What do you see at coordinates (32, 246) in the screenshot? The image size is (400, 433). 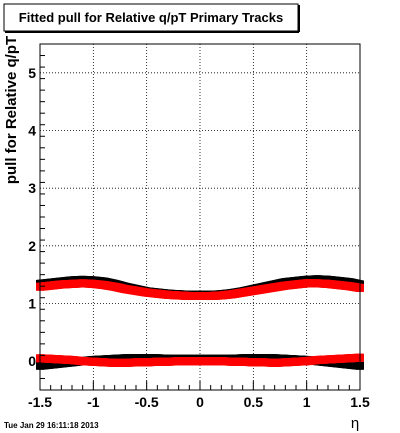 I see `y-tick-label: 2` at bounding box center [32, 246].